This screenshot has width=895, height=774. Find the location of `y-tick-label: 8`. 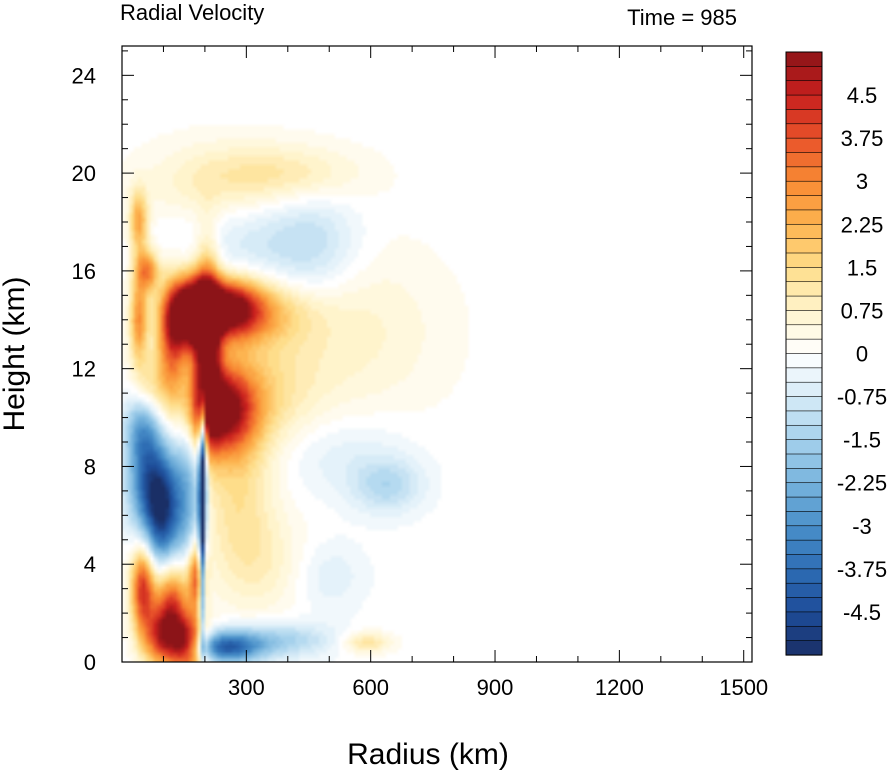

y-tick-label: 8 is located at coordinates (90, 466).